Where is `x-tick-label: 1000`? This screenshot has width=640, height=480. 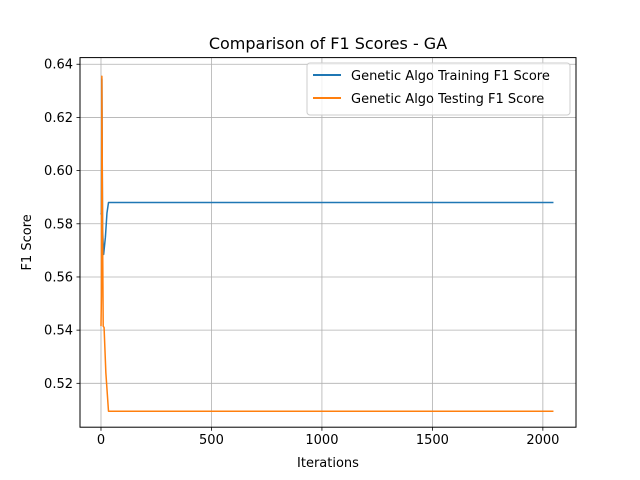
x-tick-label: 1000 is located at coordinates (321, 440).